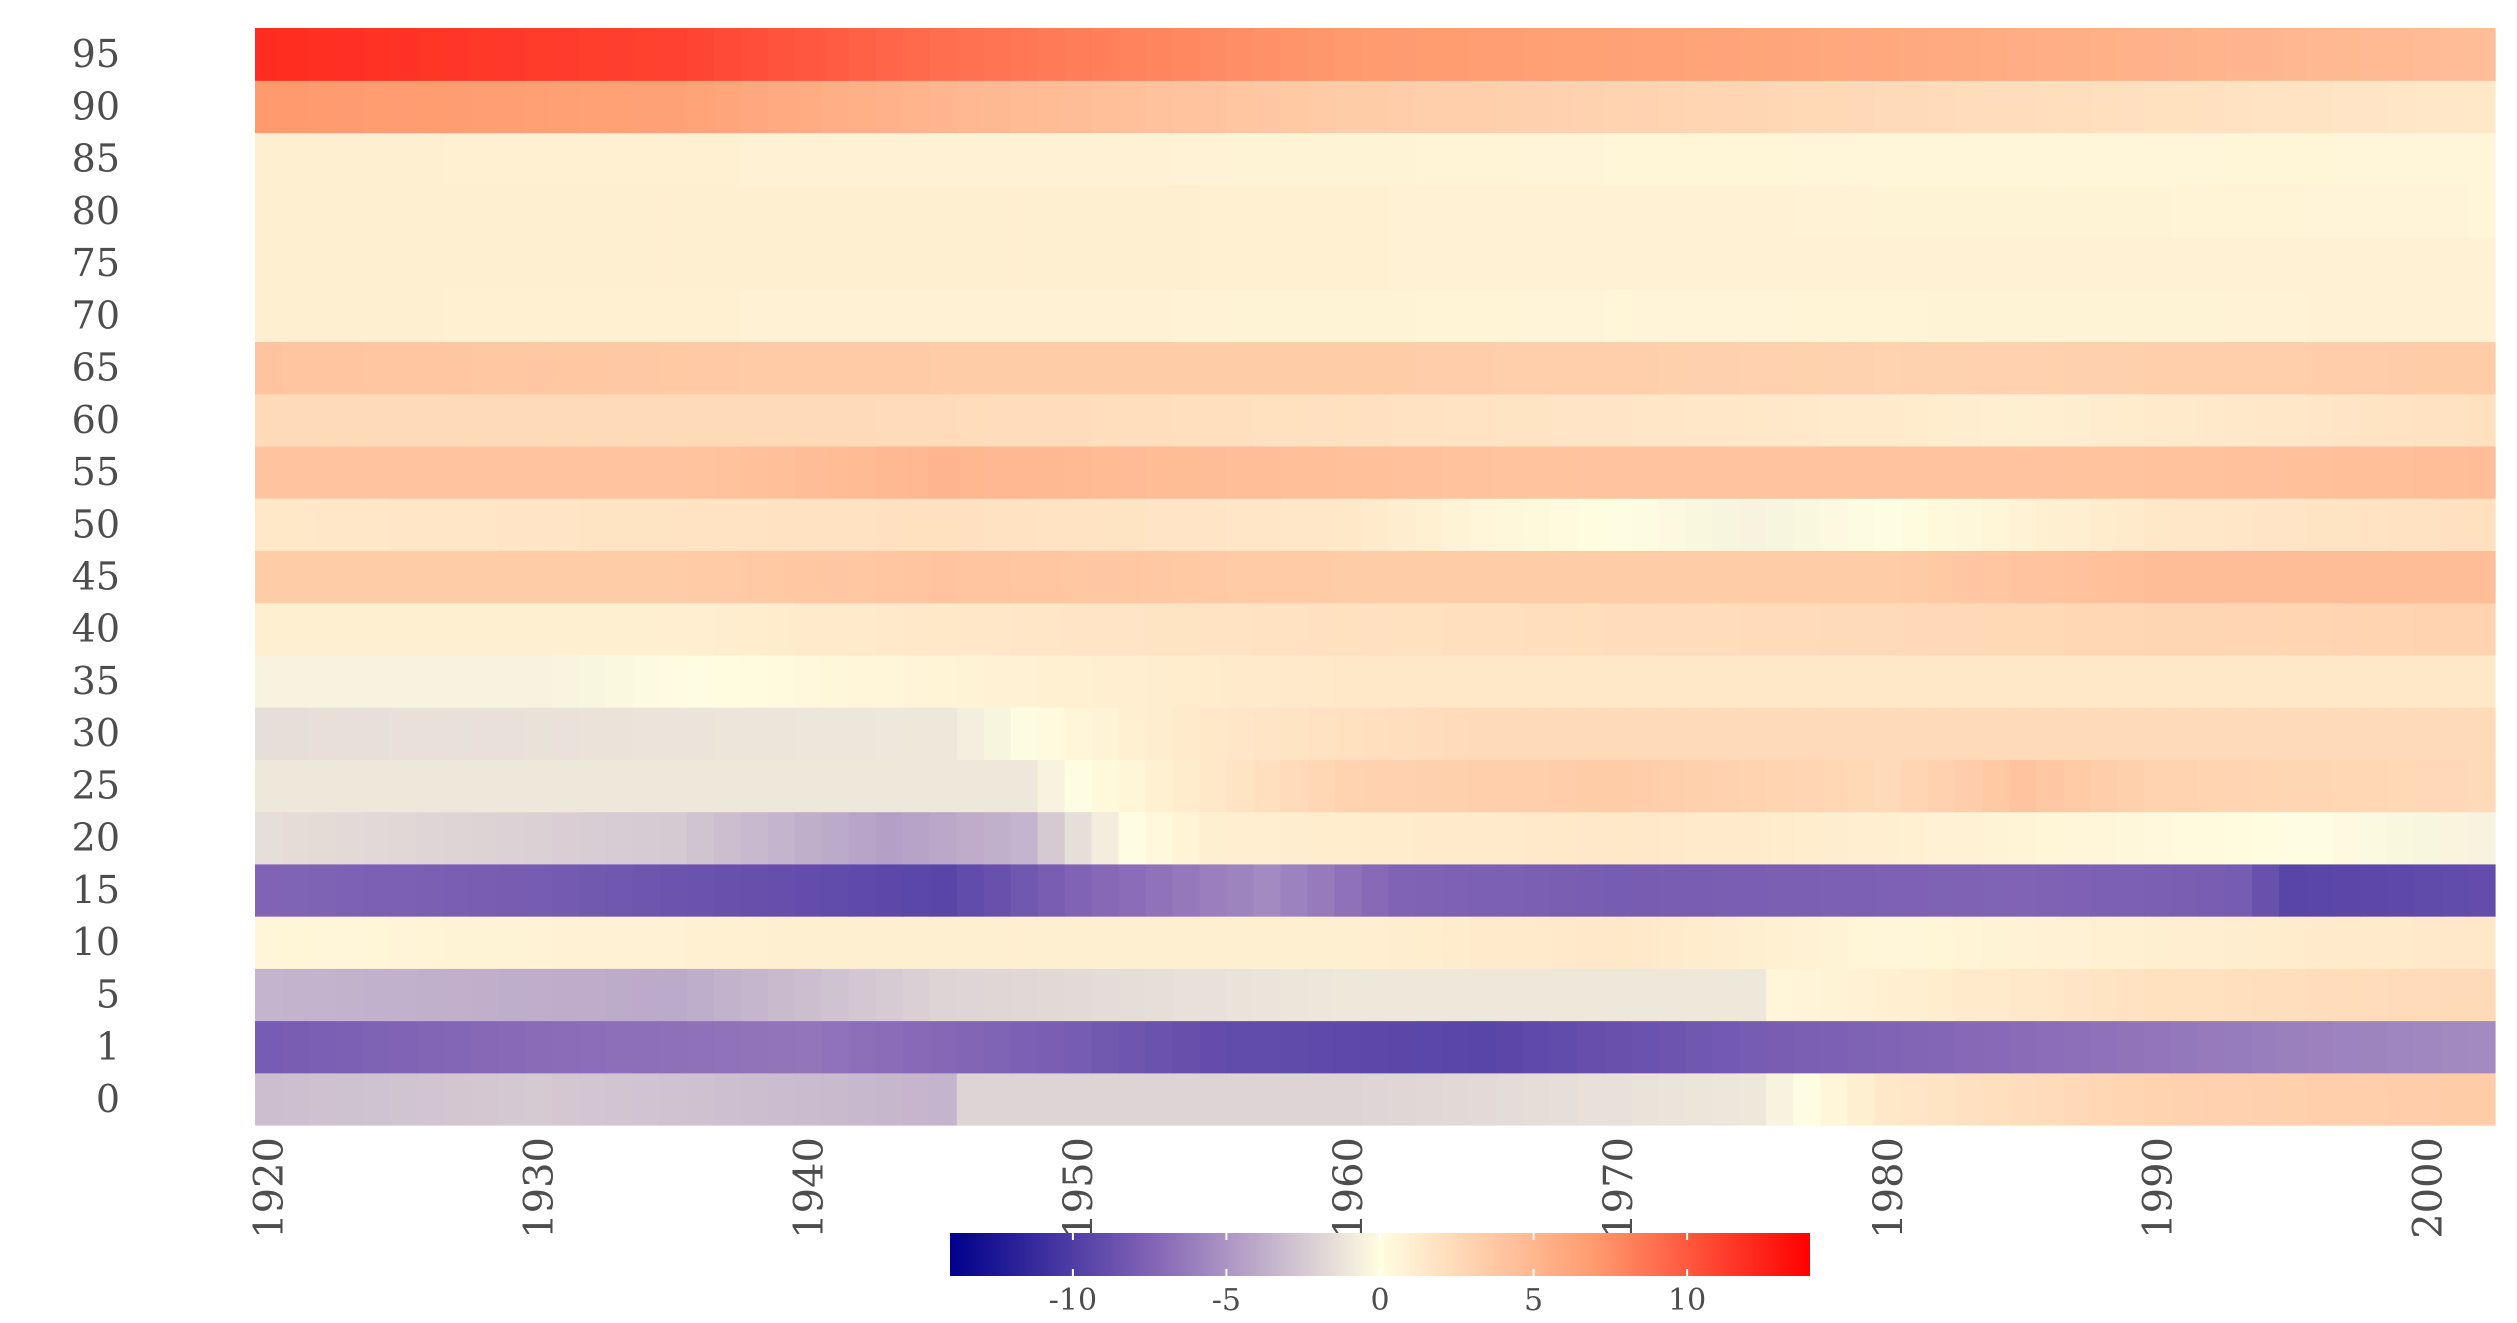 This screenshot has width=2517, height=1323. What do you see at coordinates (809, 1188) in the screenshot?
I see `x-tick-label: 1940` at bounding box center [809, 1188].